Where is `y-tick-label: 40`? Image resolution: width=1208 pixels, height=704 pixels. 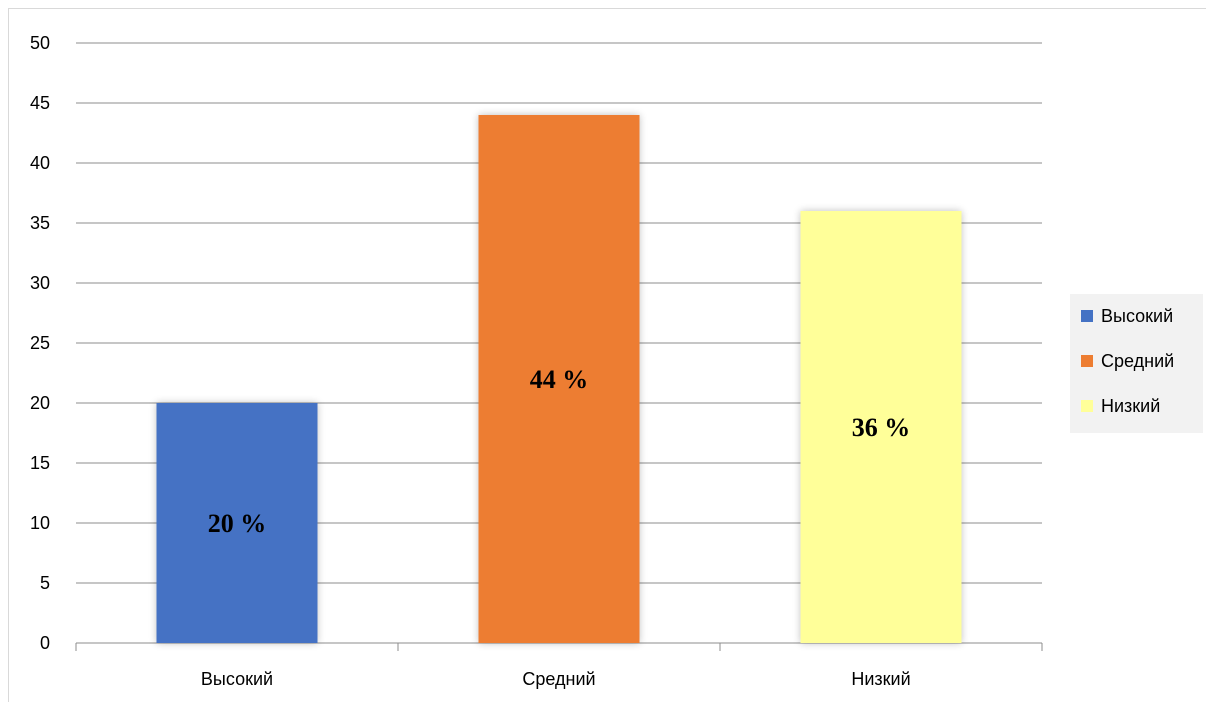
y-tick-label: 40 is located at coordinates (40, 163).